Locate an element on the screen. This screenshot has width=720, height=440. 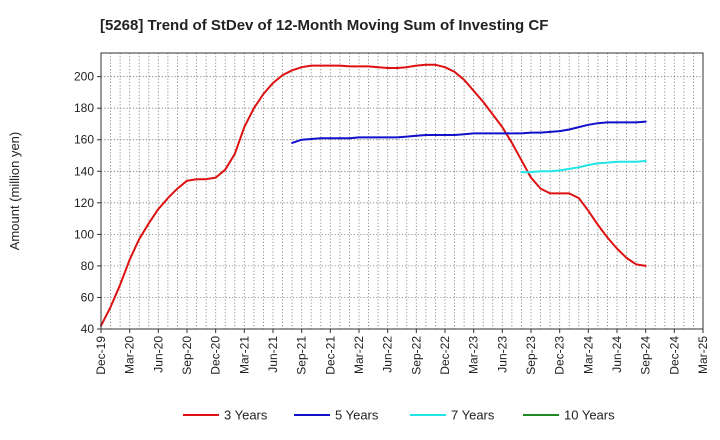
y-tick-label: 160 is located at coordinates (84, 140).